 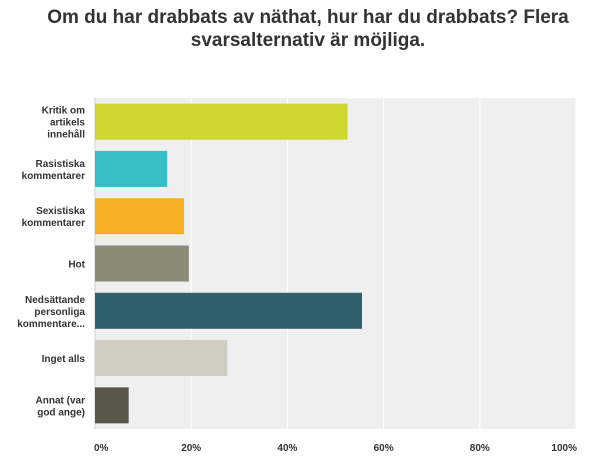 I want to click on x-tick-label: 100%, so click(x=564, y=448).